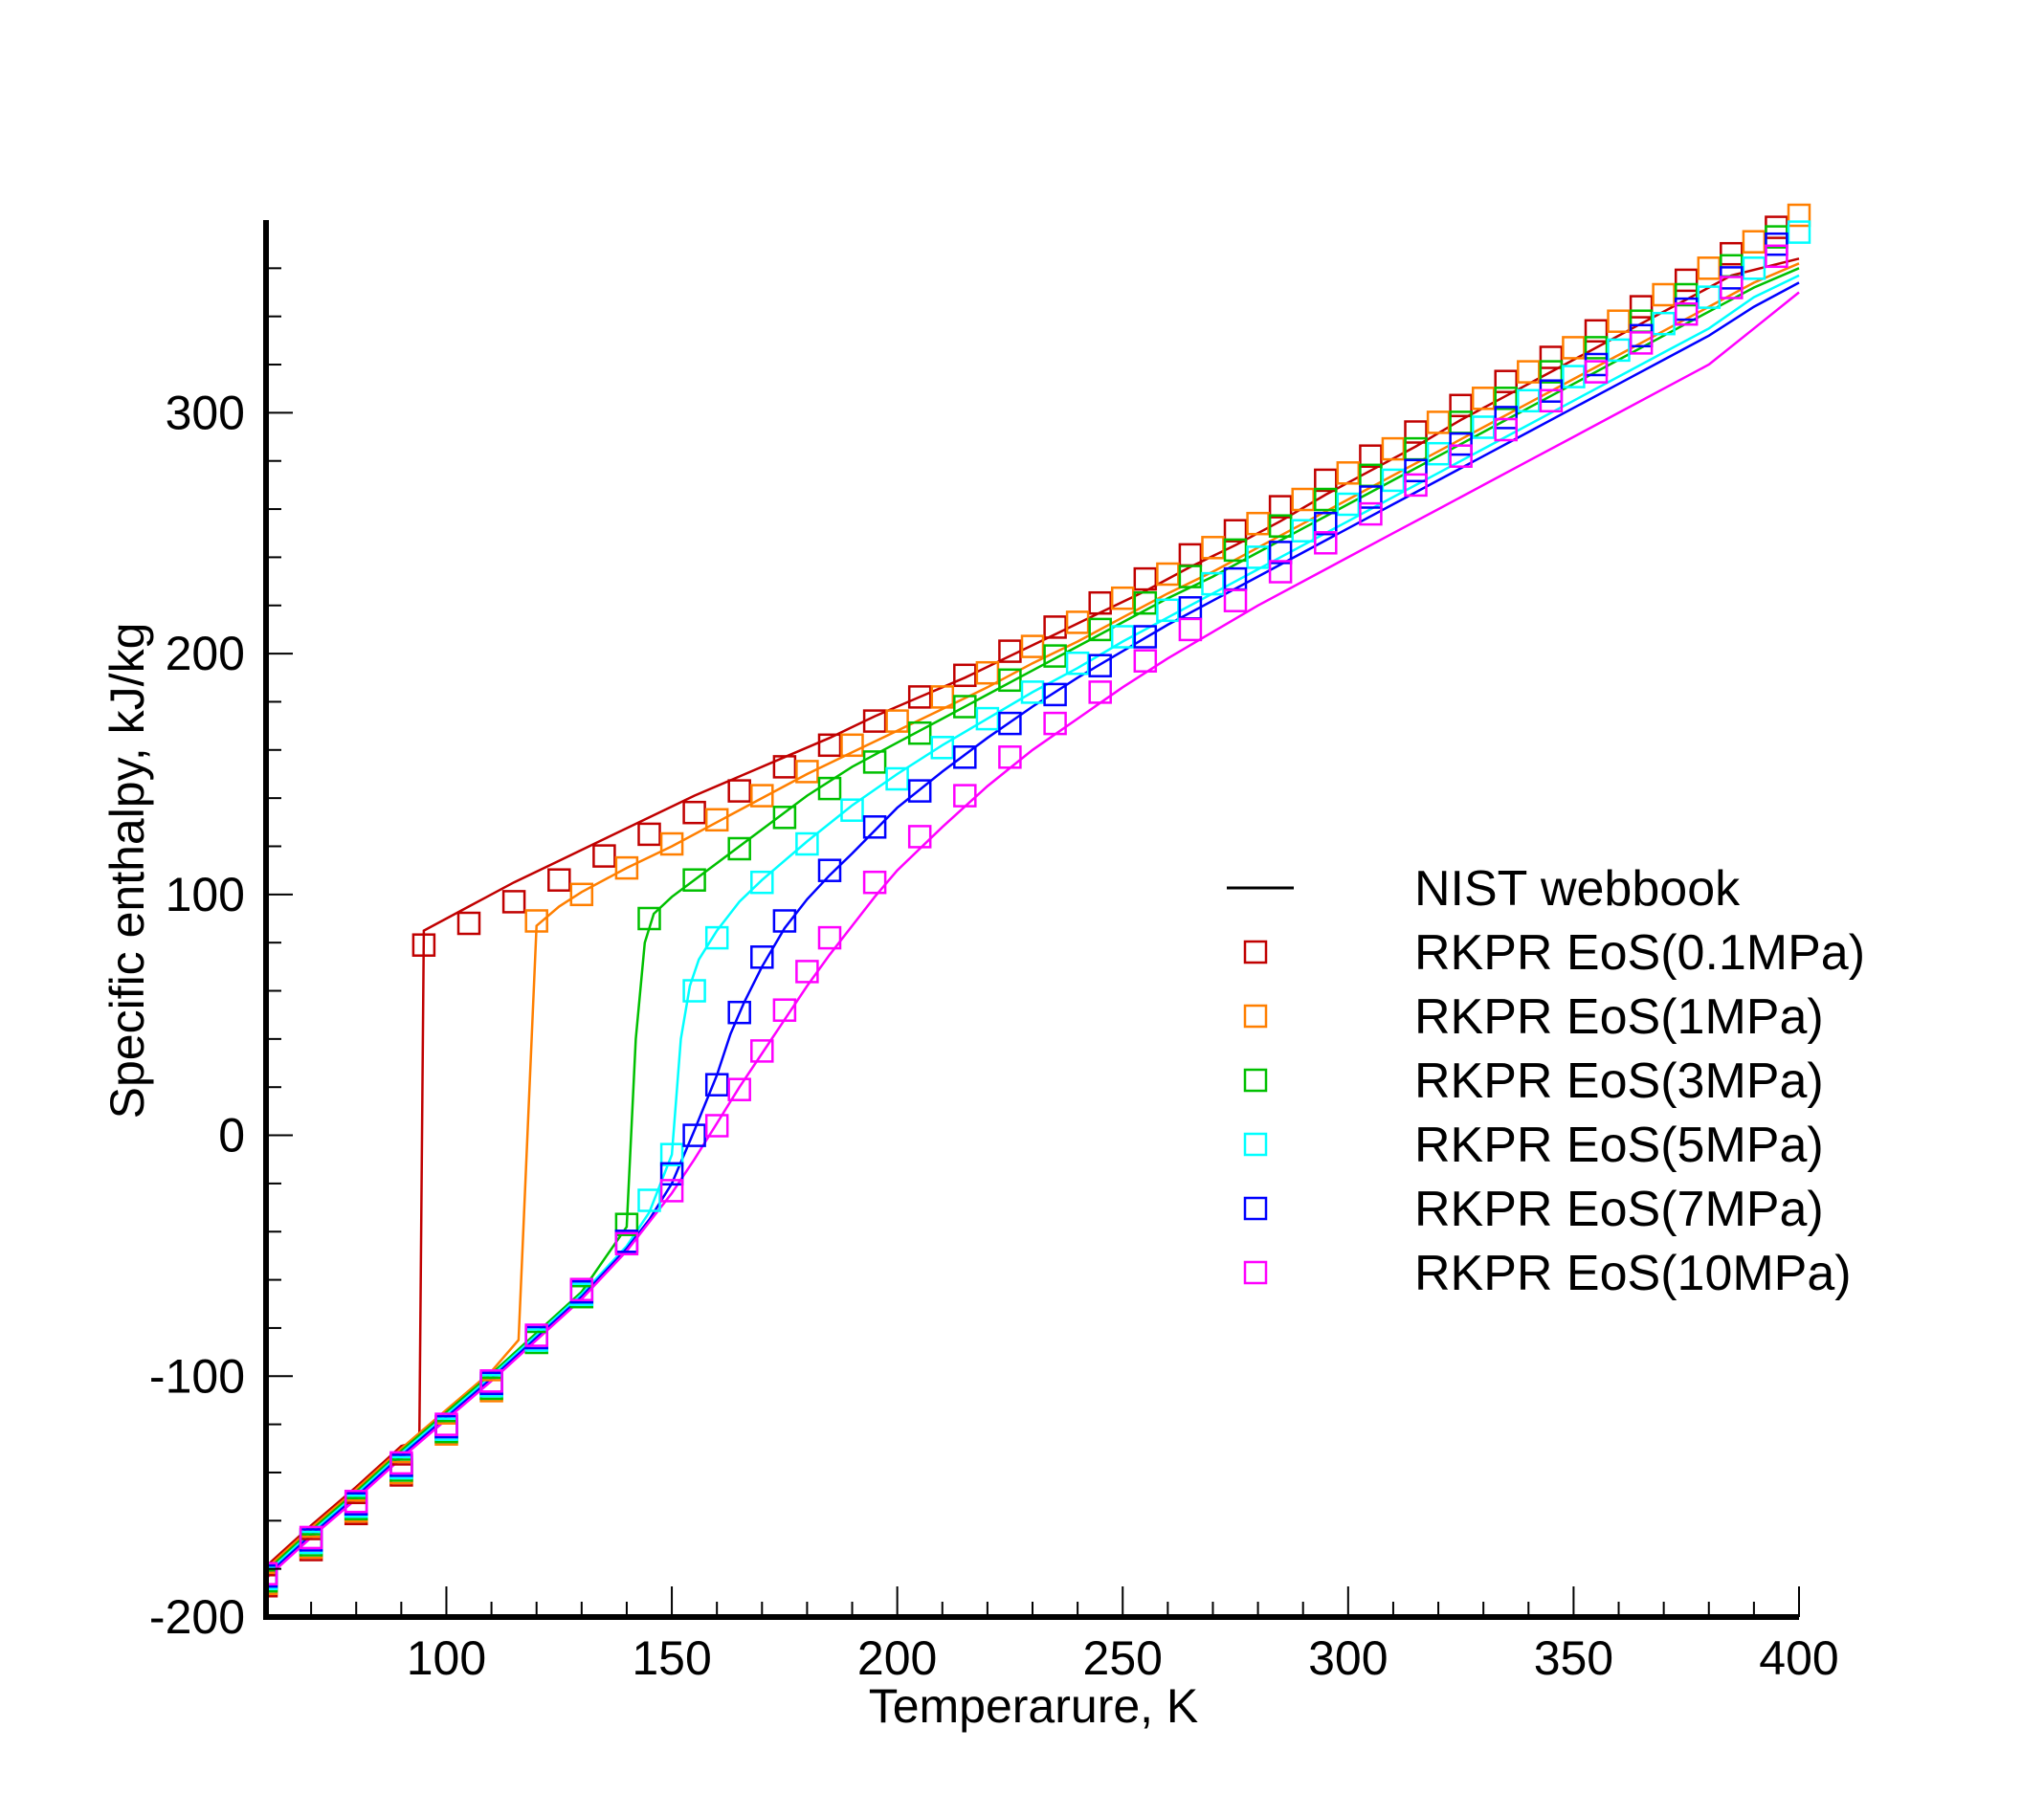  What do you see at coordinates (1534, 1209) in the screenshot?
I see `legend-item: RKPR EoS(7MPa)` at bounding box center [1534, 1209].